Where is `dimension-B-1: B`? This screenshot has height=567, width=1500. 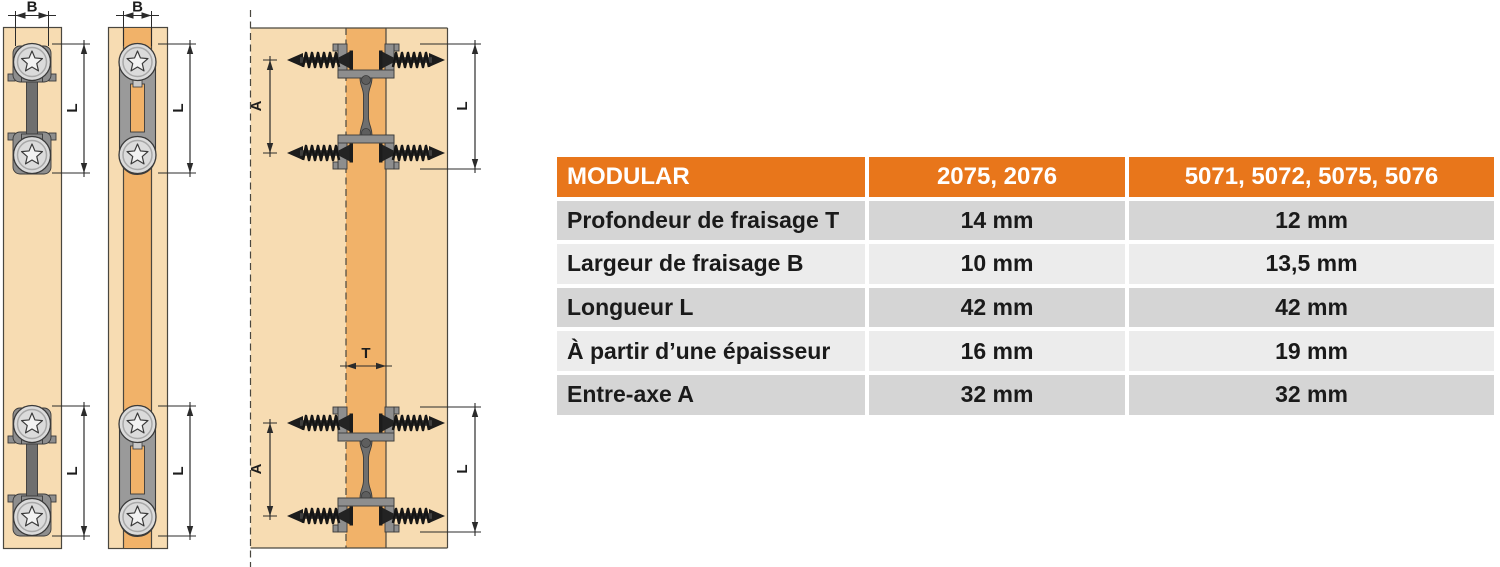 dimension-B-1: B is located at coordinates (32, 23).